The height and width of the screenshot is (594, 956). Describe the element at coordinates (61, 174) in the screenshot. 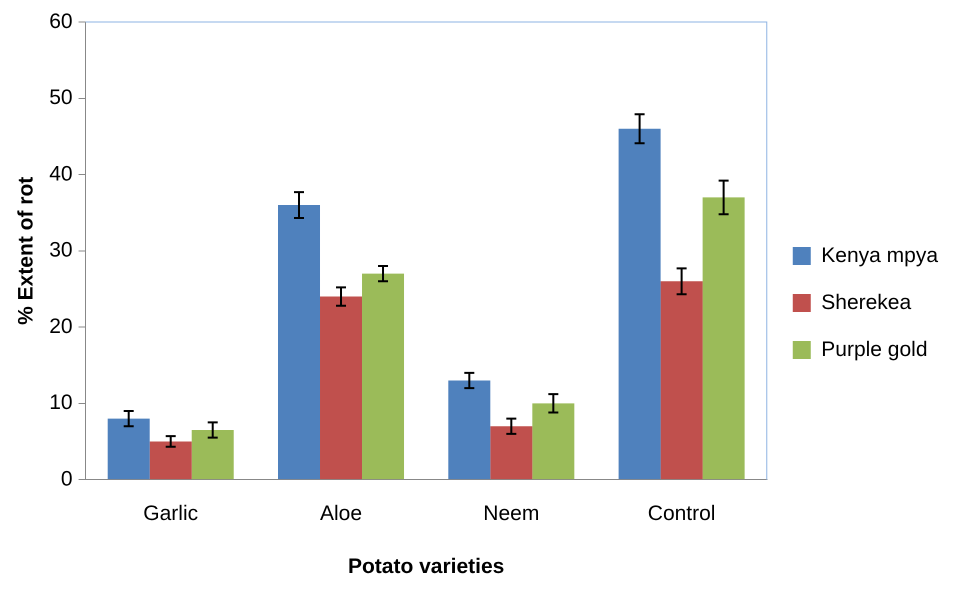

I see `y-tick-label: 40` at that location.